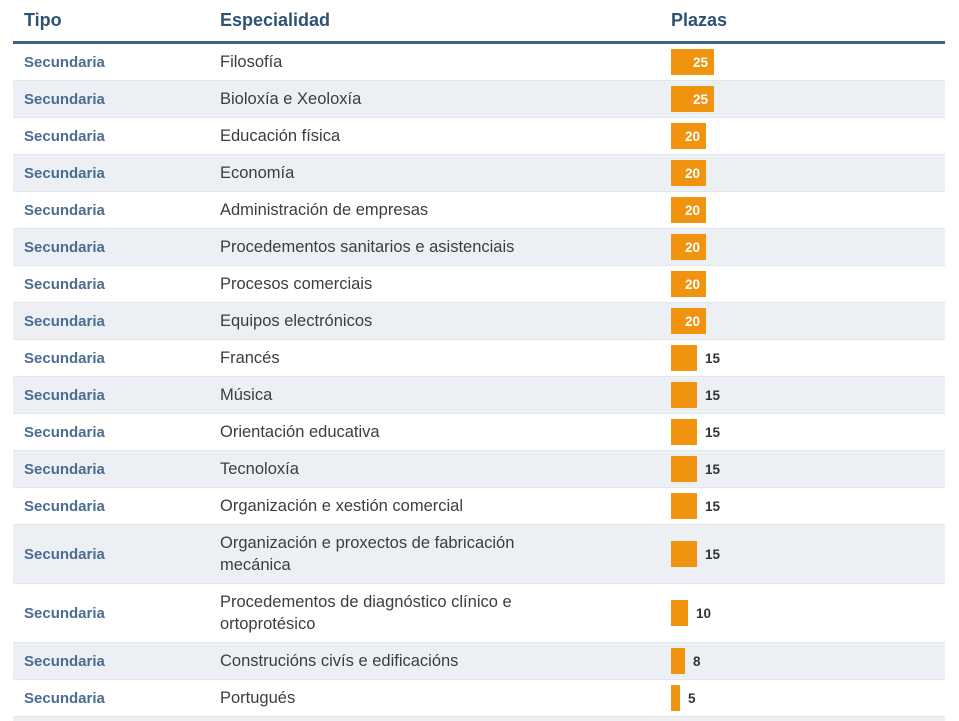 Image resolution: width=959 pixels, height=721 pixels. Describe the element at coordinates (479, 698) in the screenshot. I see `table-row: Secundaria Portugués 5` at that location.